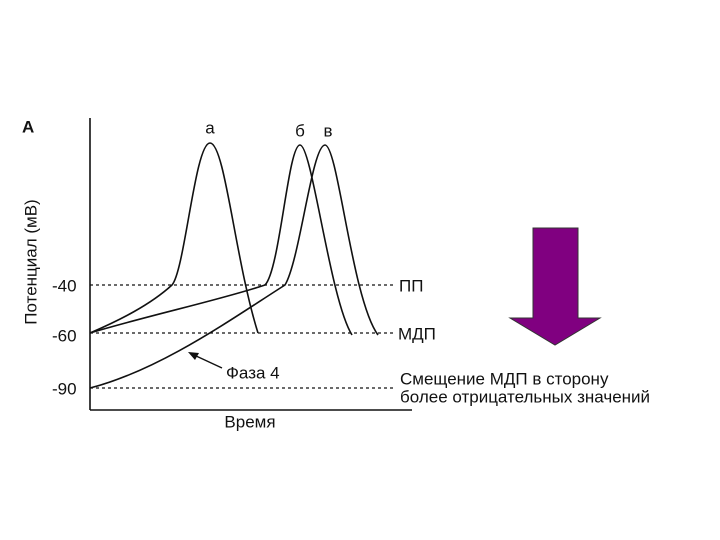  I want to click on pointer, so click(208, 361).